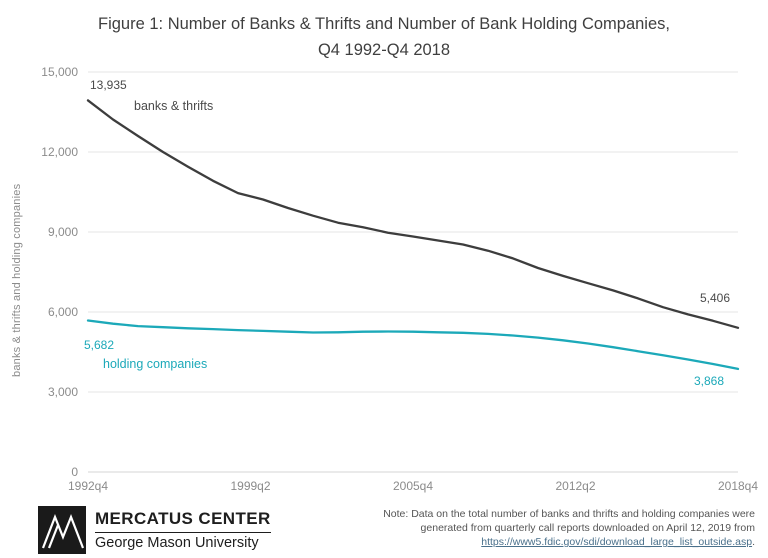 Image resolution: width=768 pixels, height=558 pixels. Describe the element at coordinates (575, 486) in the screenshot. I see `x-tick-label: 2012q2` at that location.